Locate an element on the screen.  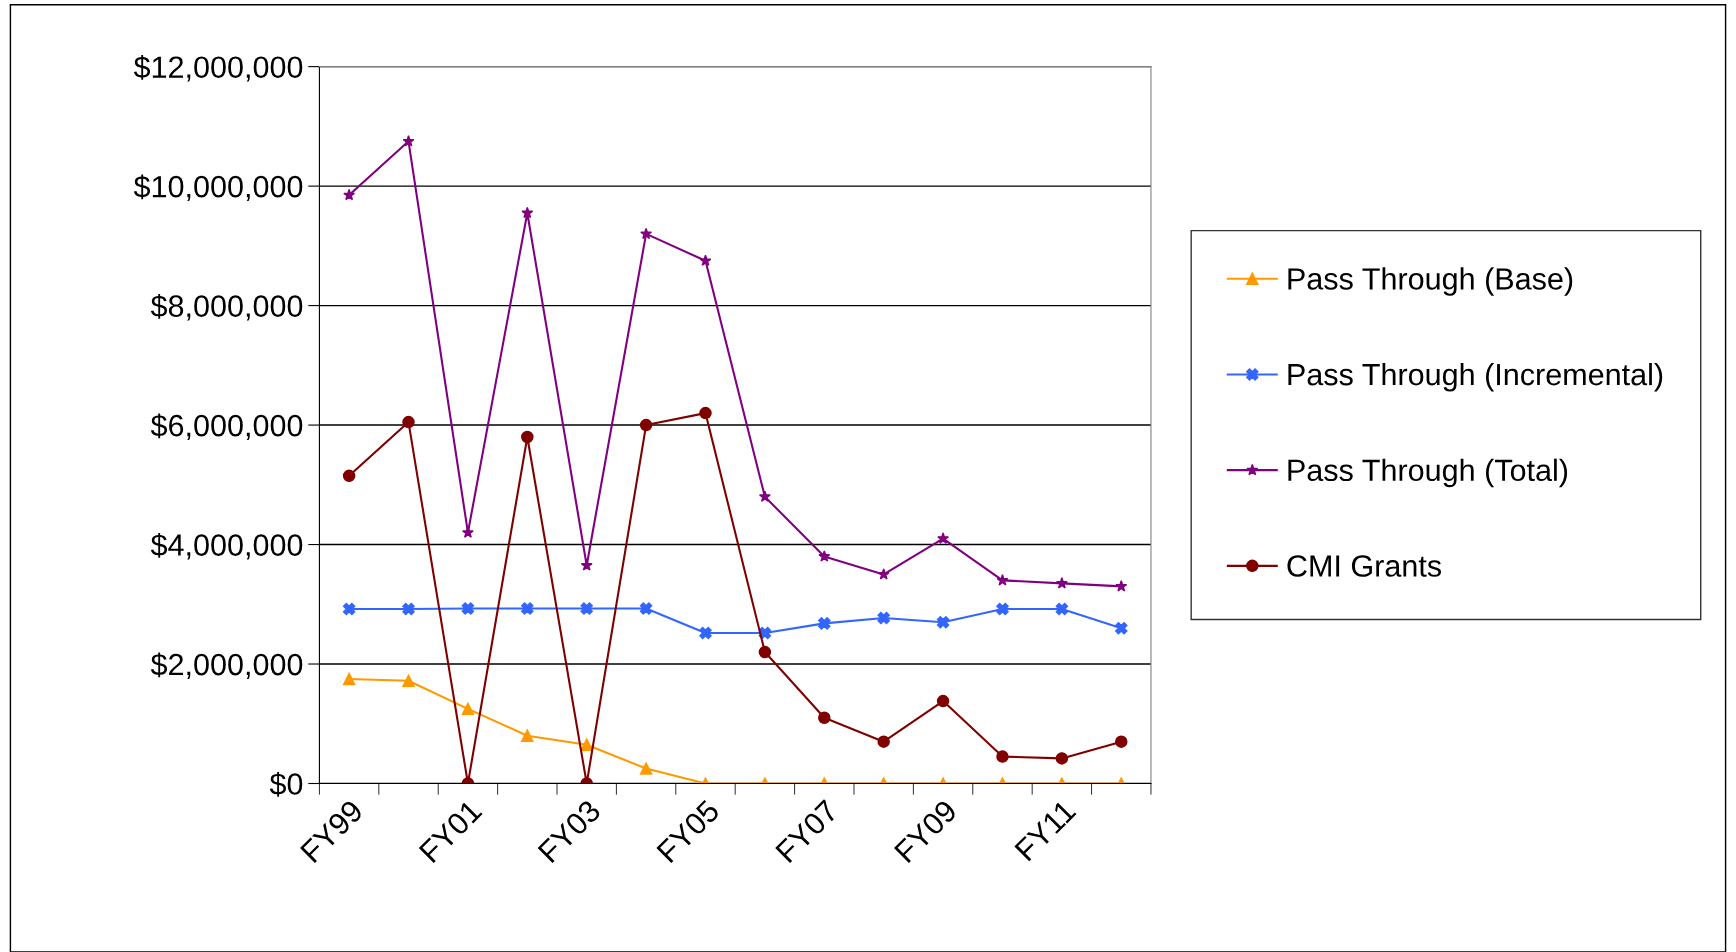
y-tick-label: $12,000,000 is located at coordinates (218, 68).